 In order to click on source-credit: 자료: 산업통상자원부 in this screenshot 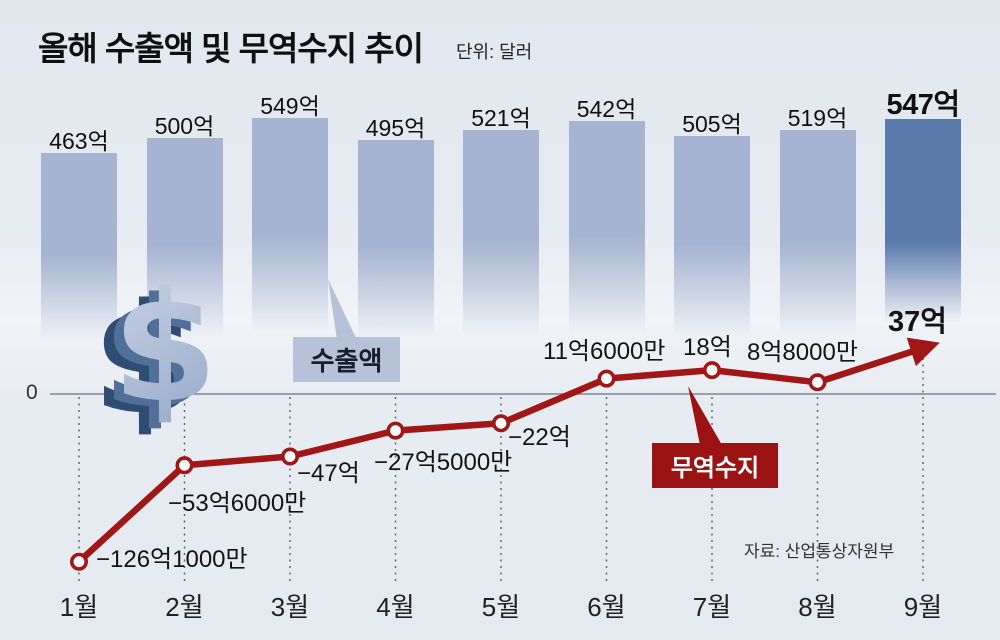, I will do `click(819, 551)`.